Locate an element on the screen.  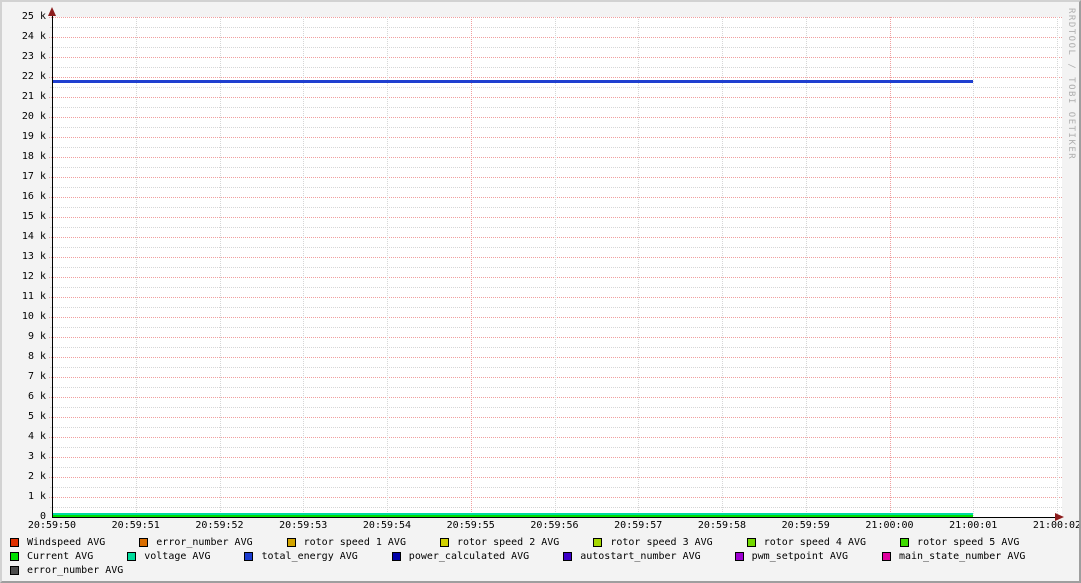
legend-label: rotor speed 2 AVG is located at coordinates (508, 542).